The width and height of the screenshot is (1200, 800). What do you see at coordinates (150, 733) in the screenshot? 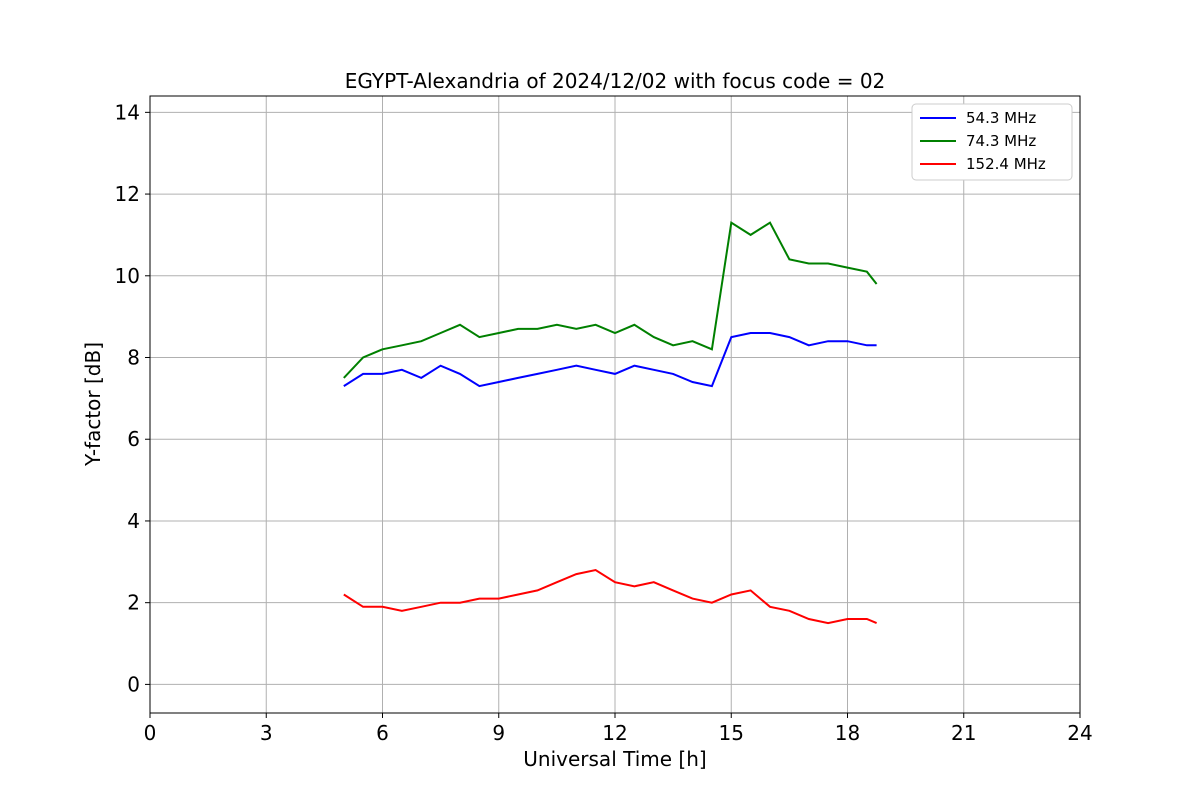
I see `x-tick-label: 0` at bounding box center [150, 733].